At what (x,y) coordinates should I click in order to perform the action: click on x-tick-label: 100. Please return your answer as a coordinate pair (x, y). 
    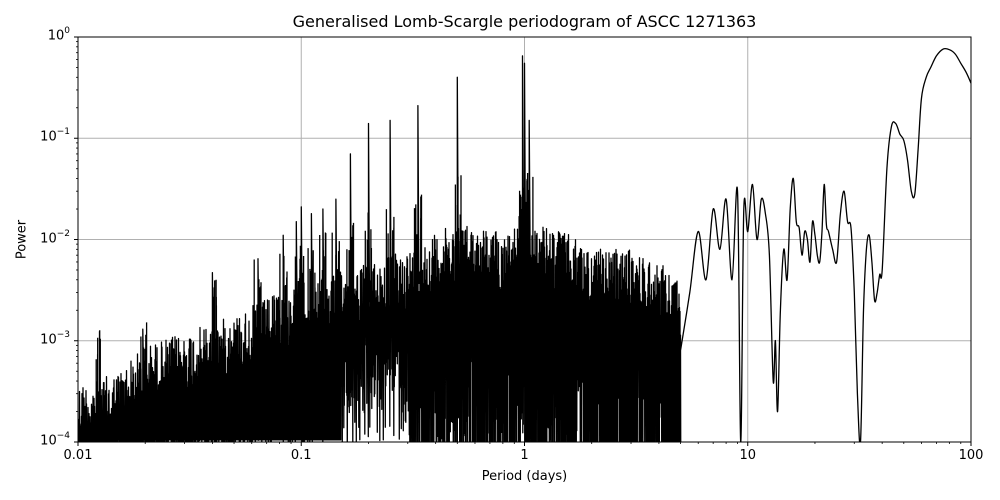
    Looking at the image, I should click on (971, 455).